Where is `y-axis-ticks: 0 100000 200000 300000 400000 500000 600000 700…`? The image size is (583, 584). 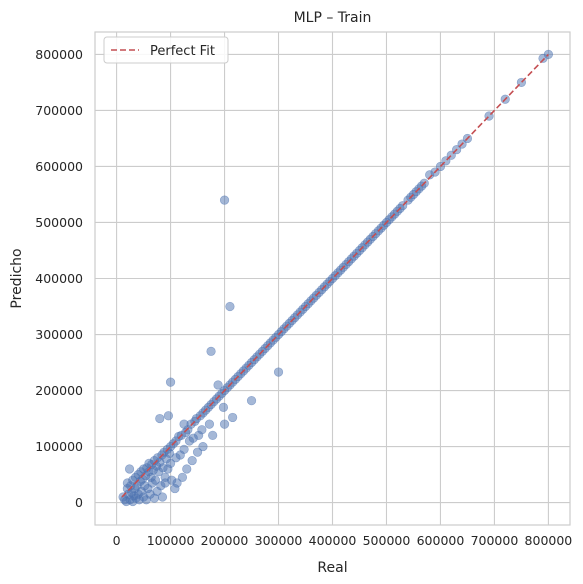
y-axis-ticks: 0 100000 200000 300000 400000 500000 600000 700… is located at coordinates (59, 278).